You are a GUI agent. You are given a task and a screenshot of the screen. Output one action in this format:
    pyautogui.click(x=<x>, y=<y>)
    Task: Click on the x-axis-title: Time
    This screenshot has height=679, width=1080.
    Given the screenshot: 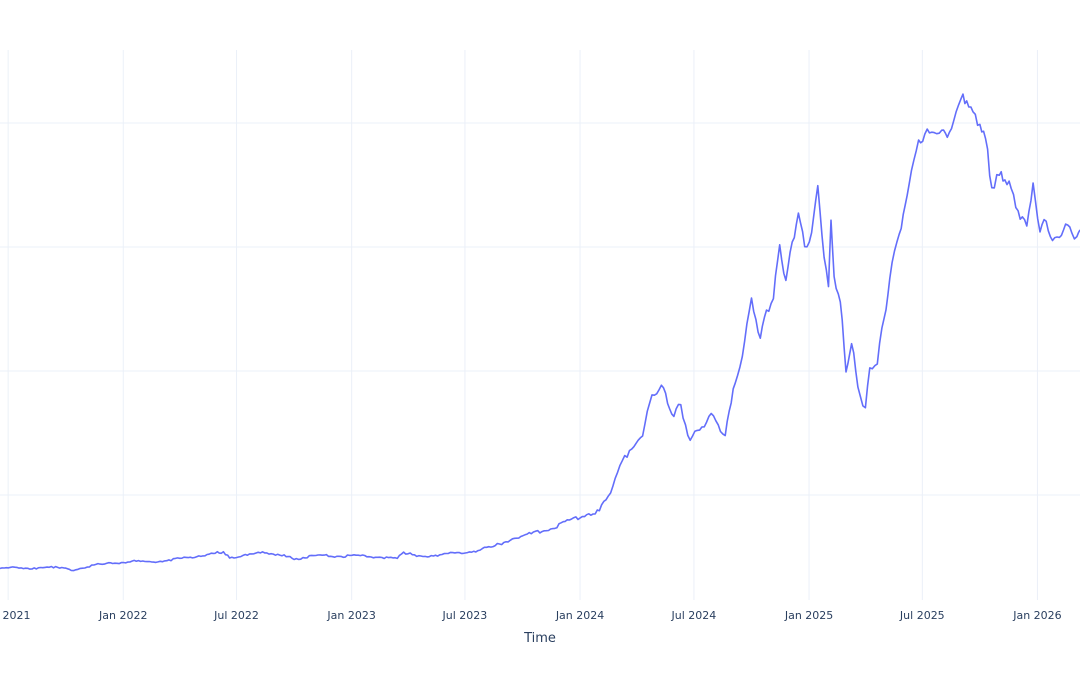 What is the action you would take?
    pyautogui.click(x=539, y=638)
    